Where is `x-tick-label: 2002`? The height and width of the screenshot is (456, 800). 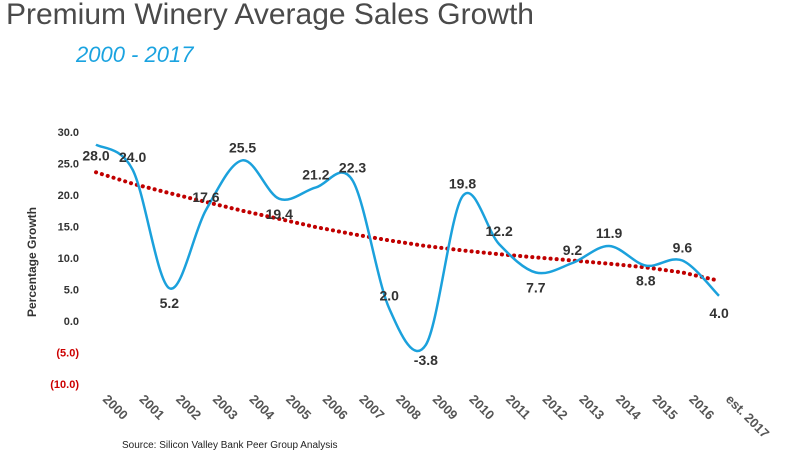
x-tick-label: 2002 is located at coordinates (188, 407).